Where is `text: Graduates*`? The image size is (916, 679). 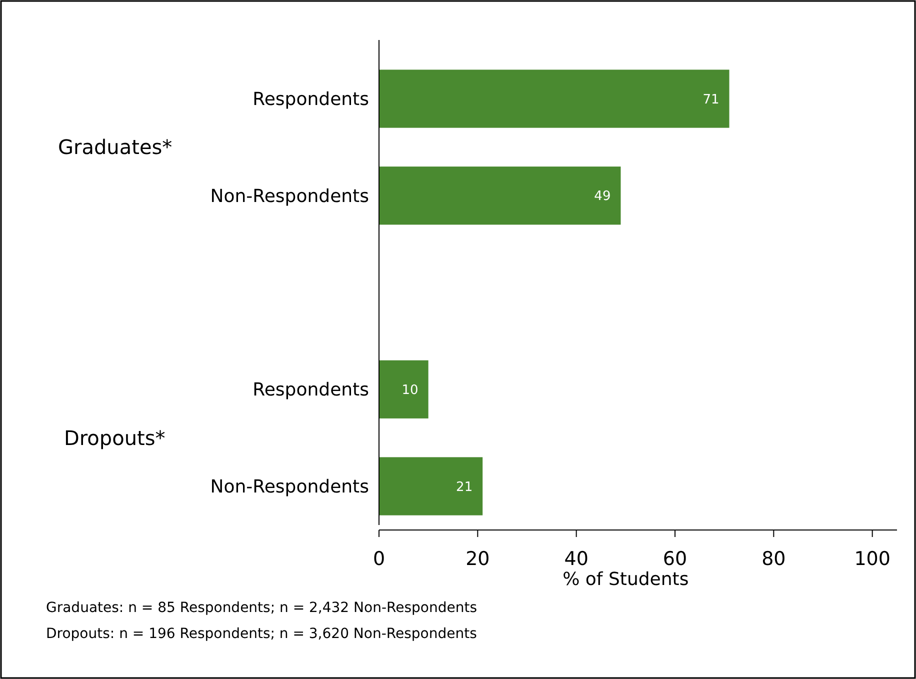 text: Graduates* is located at coordinates (115, 147).